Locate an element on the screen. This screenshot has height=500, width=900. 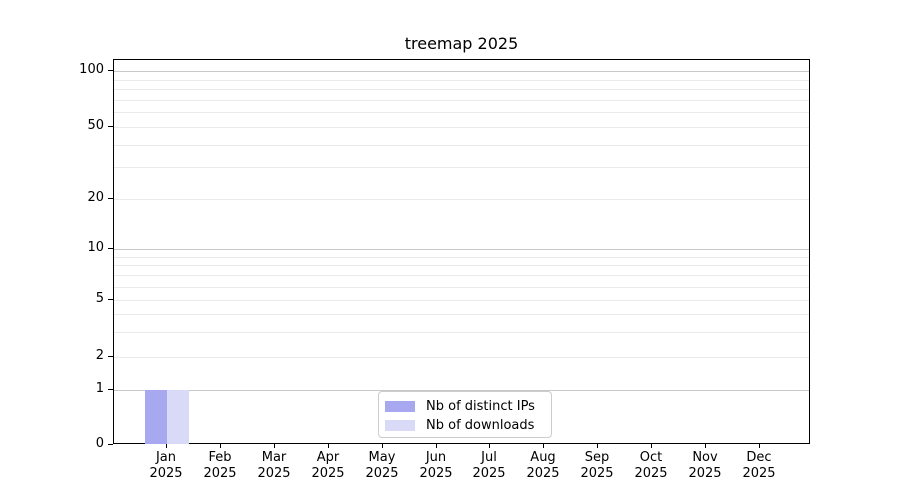
bar-downloads is located at coordinates (178, 417).